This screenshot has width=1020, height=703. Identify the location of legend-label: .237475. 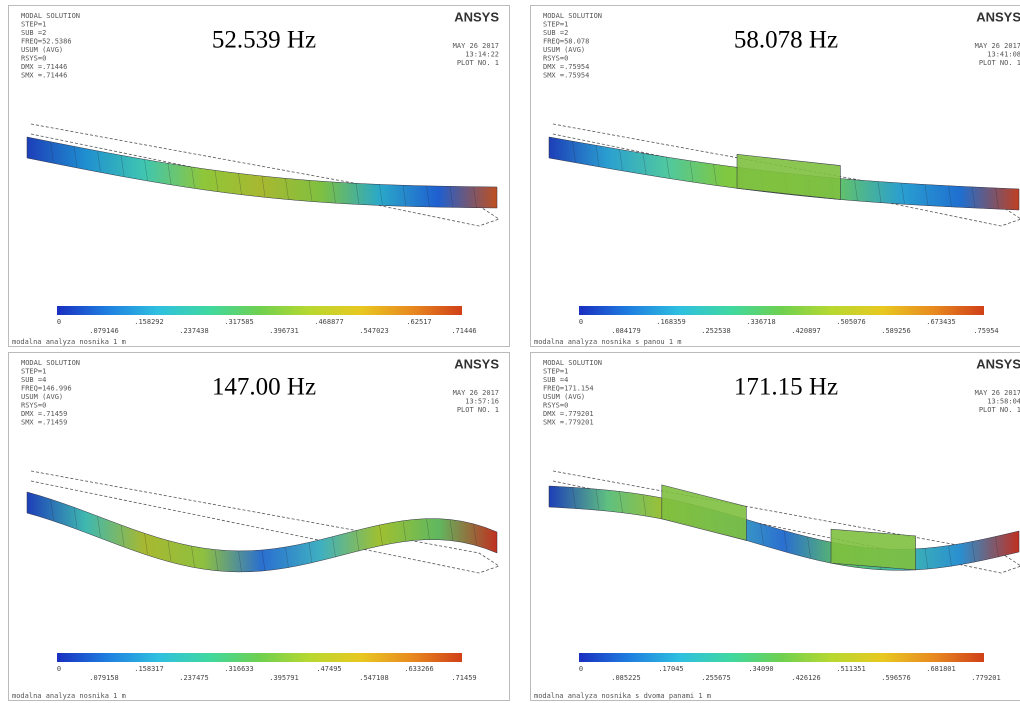
(194, 678).